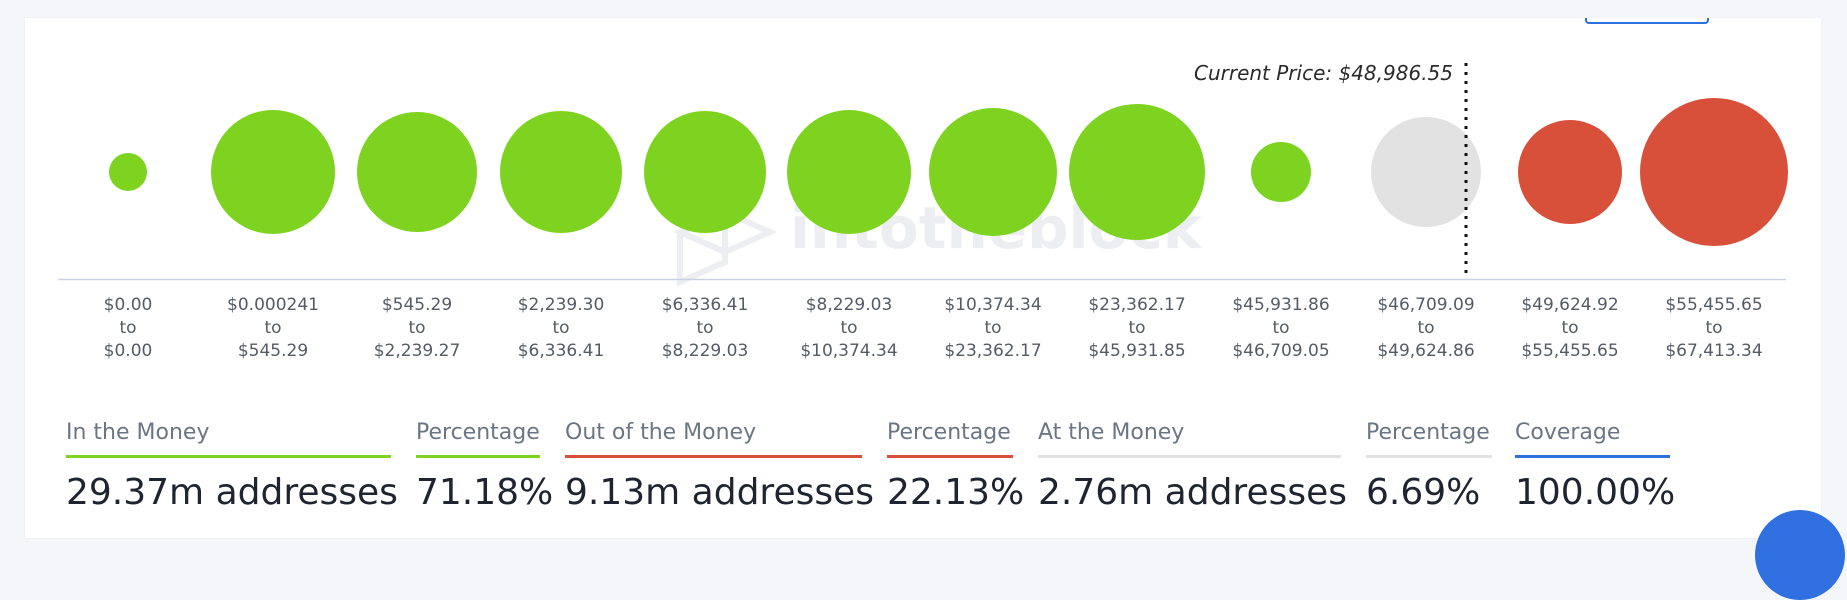 The height and width of the screenshot is (600, 1847). What do you see at coordinates (417, 305) in the screenshot?
I see `range-label-3-line-1: $545.29` at bounding box center [417, 305].